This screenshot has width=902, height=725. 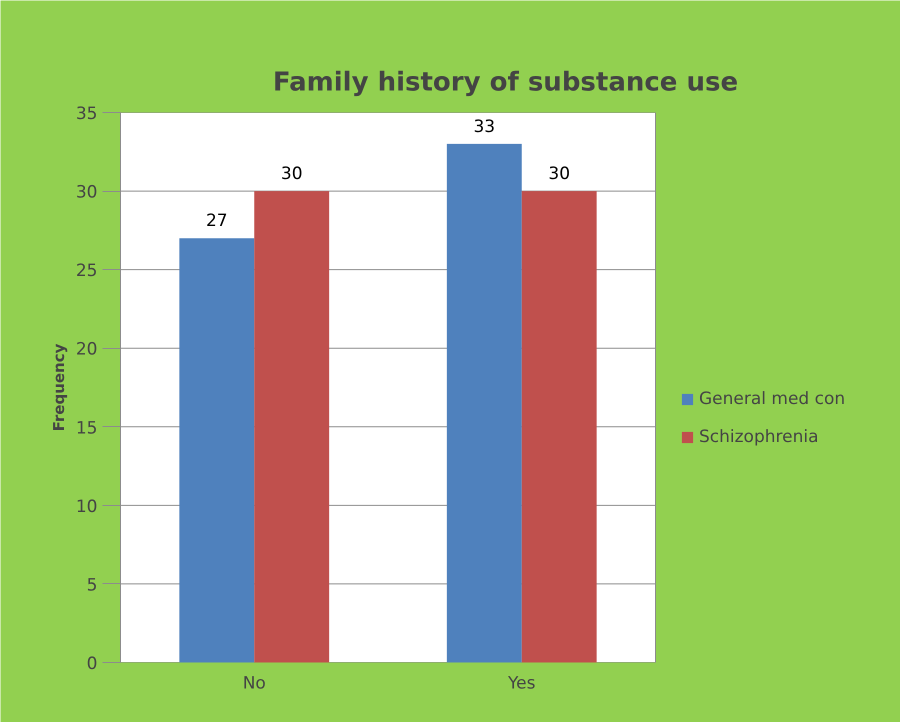 I want to click on y-tick-label: 35, so click(x=87, y=114).